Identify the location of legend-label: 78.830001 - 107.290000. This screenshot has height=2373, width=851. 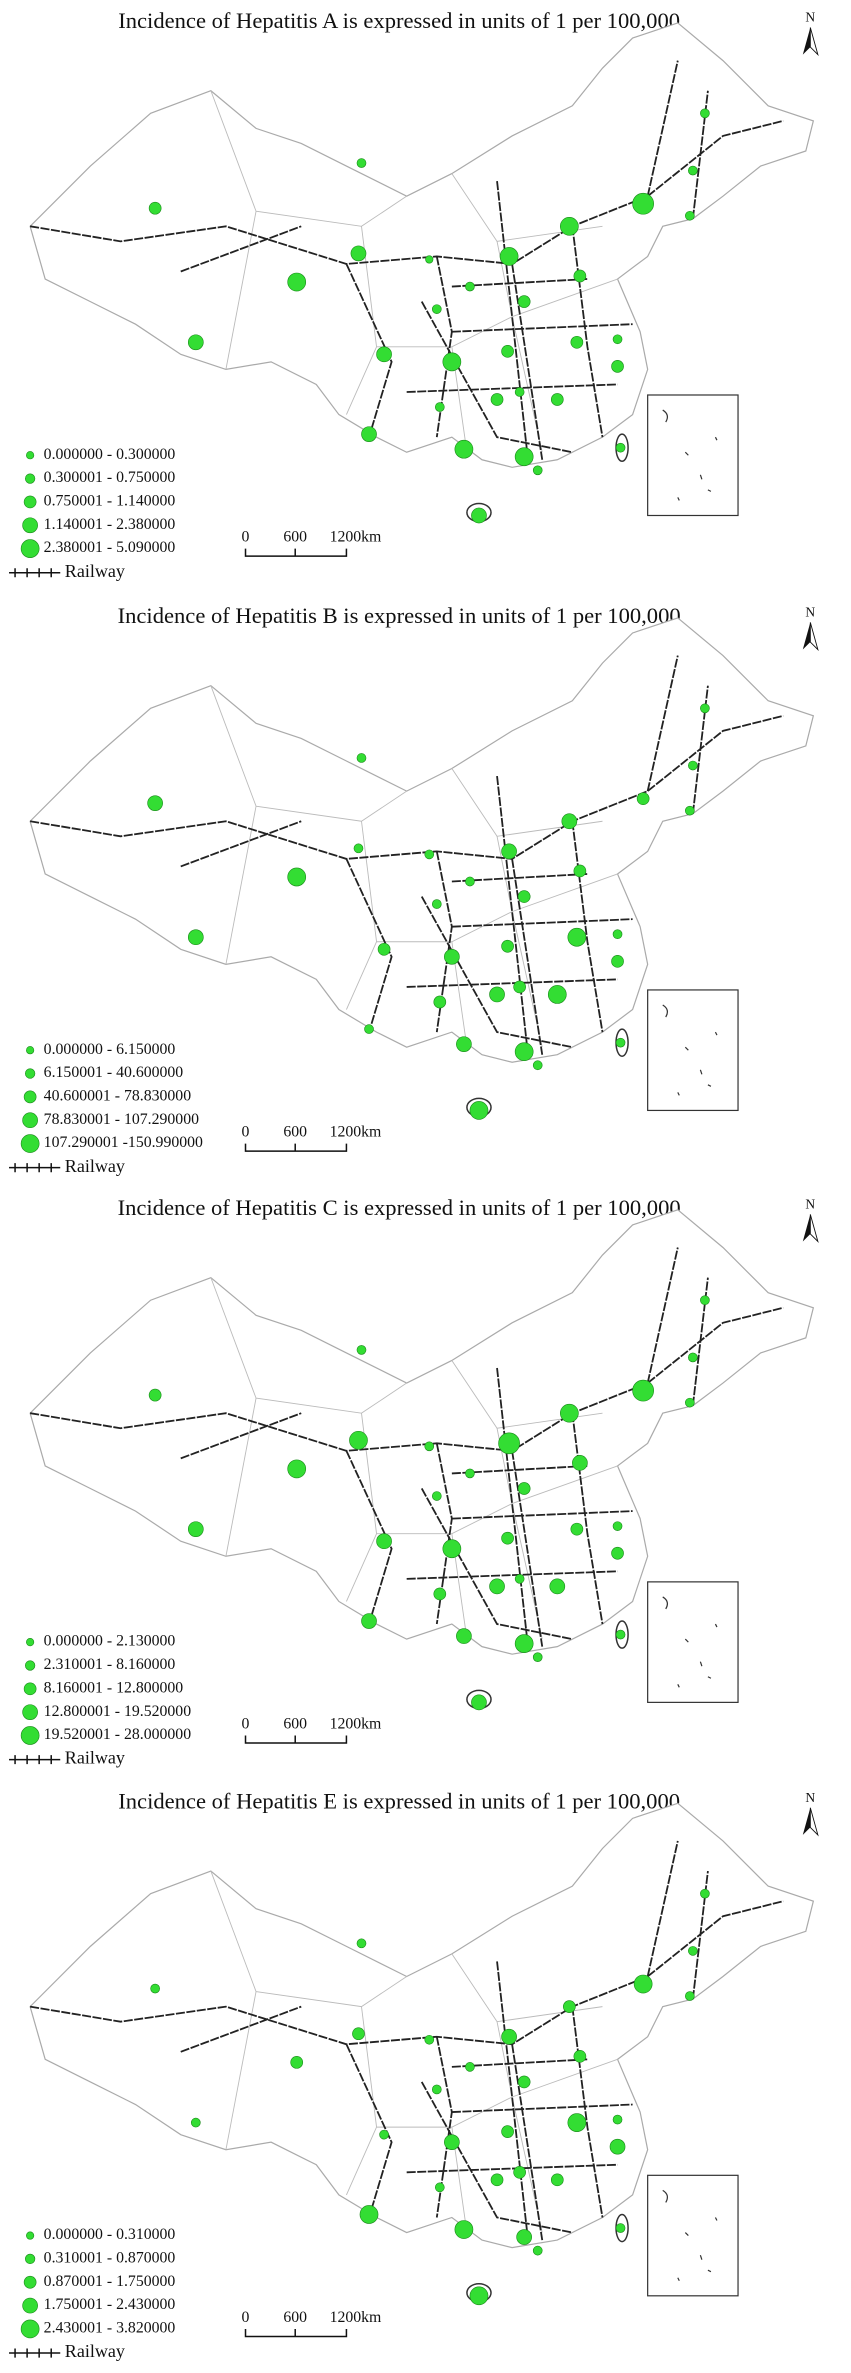
(121, 1119).